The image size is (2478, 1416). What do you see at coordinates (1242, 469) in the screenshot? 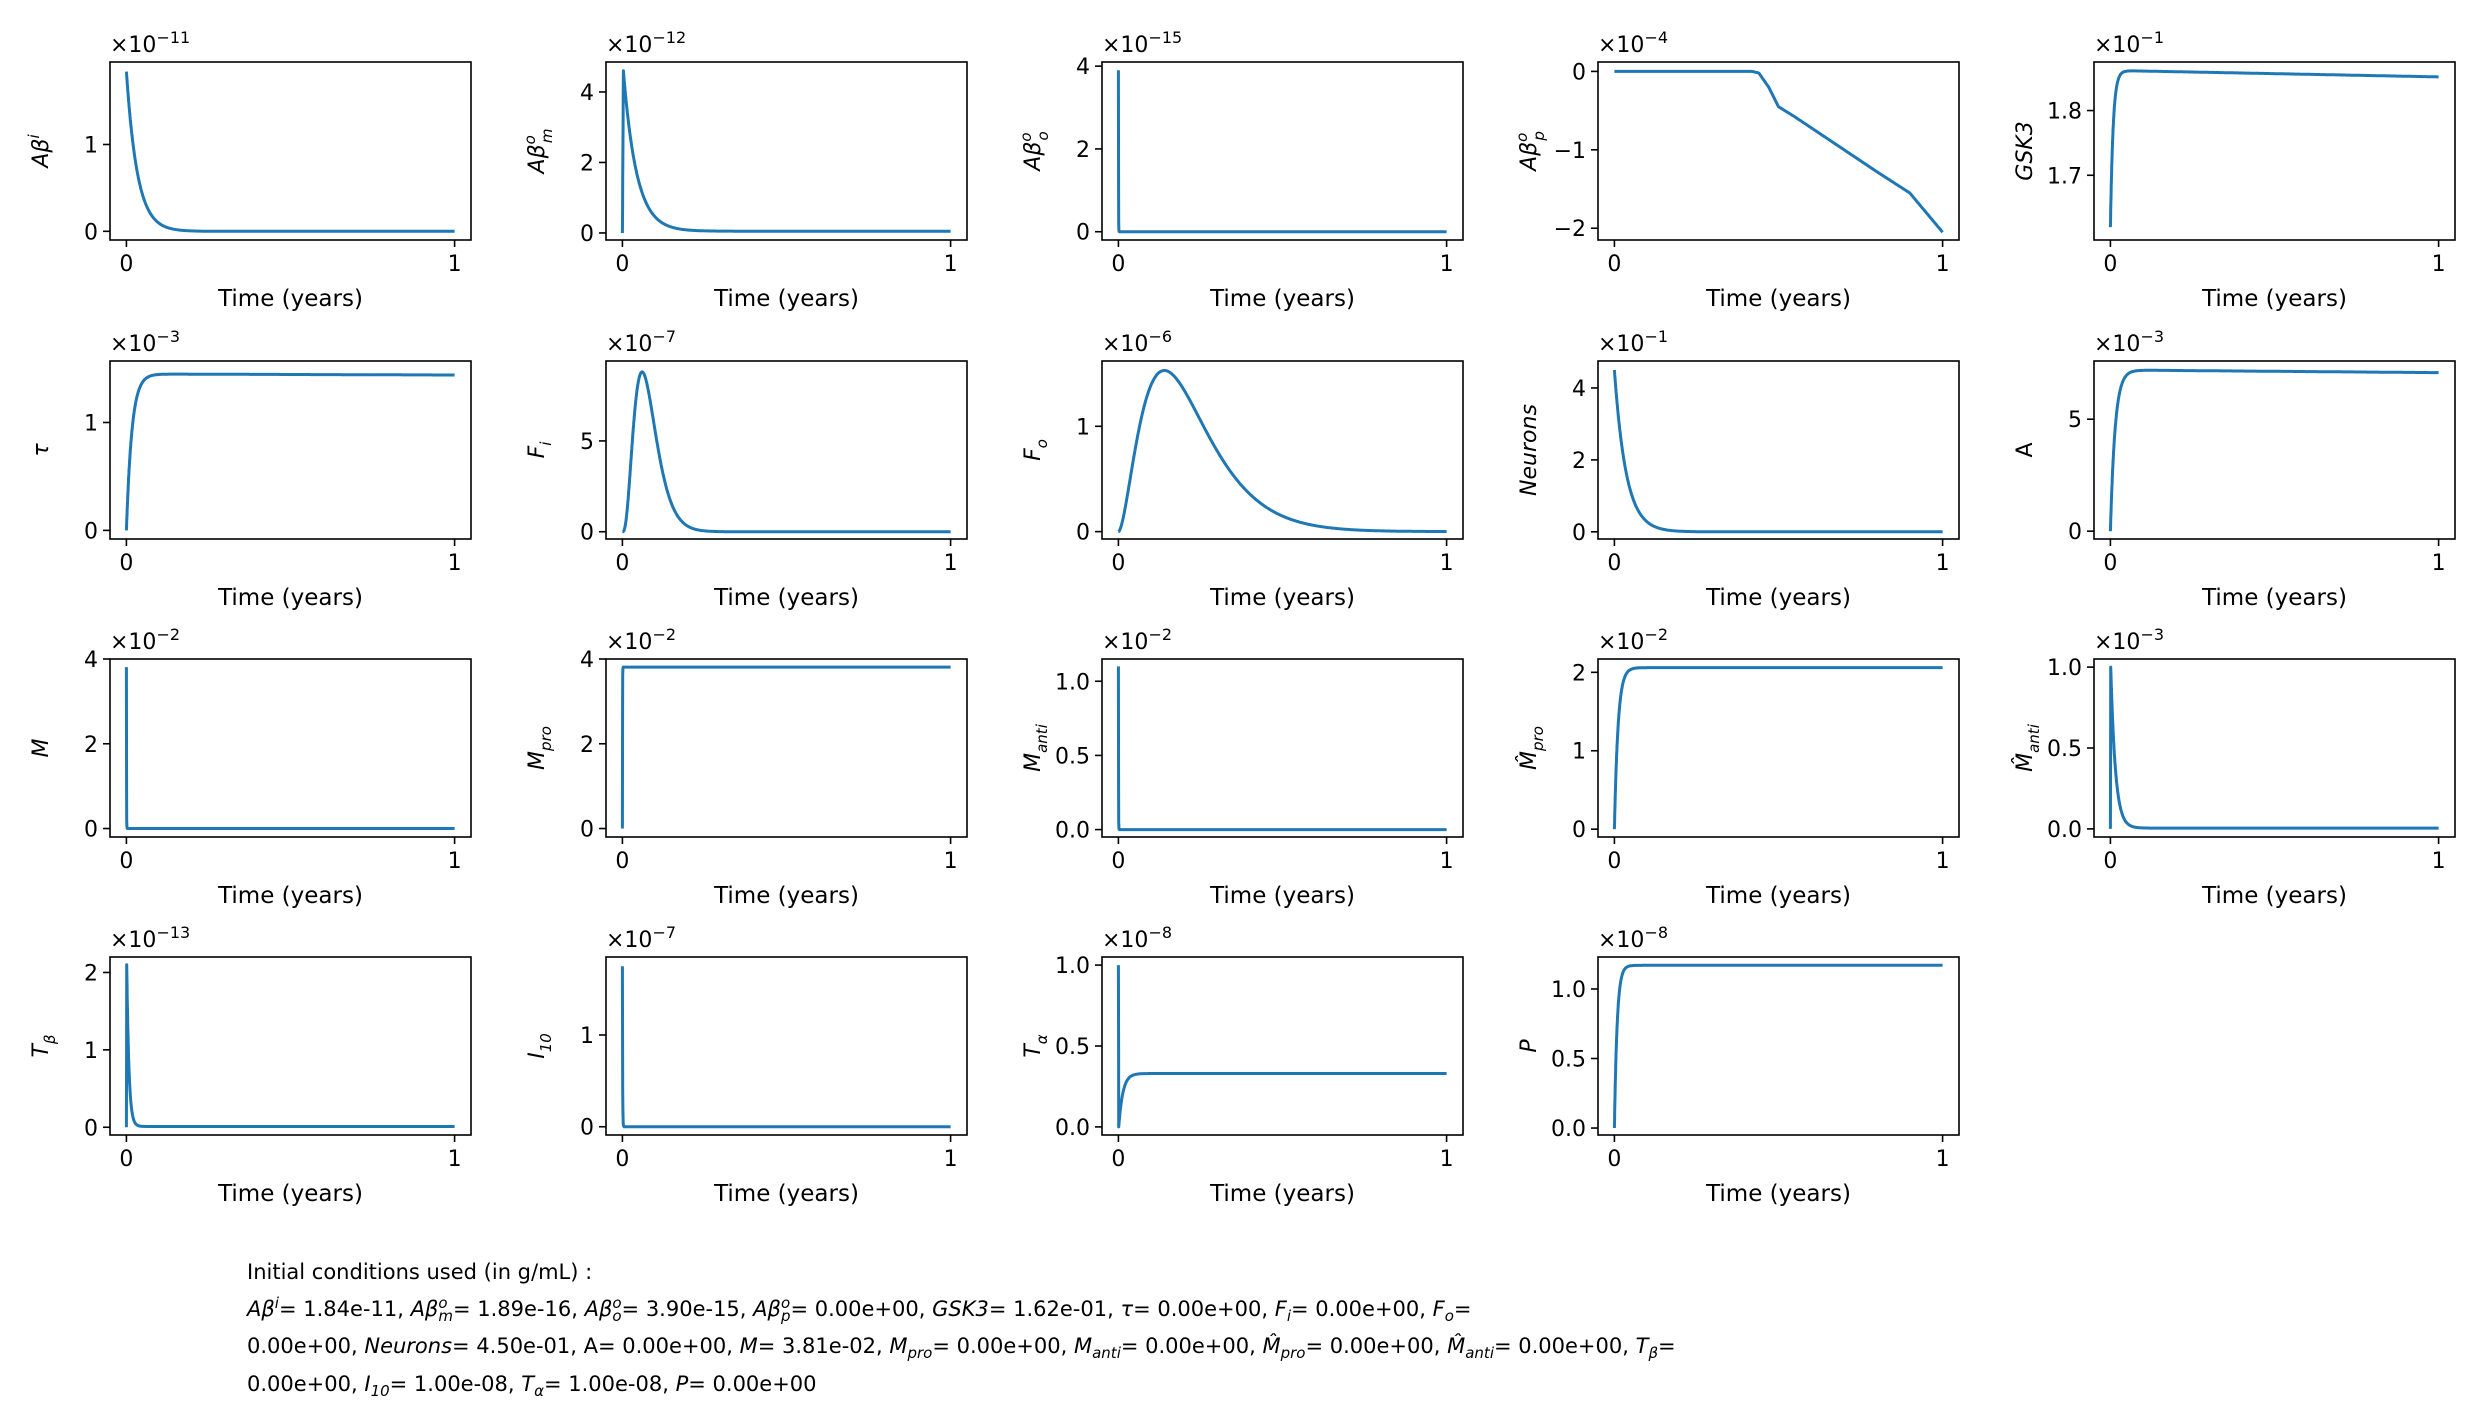
I see `subplot-7: 0 1 0 1 ×10⁻⁶ Time (years) Fo` at bounding box center [1242, 469].